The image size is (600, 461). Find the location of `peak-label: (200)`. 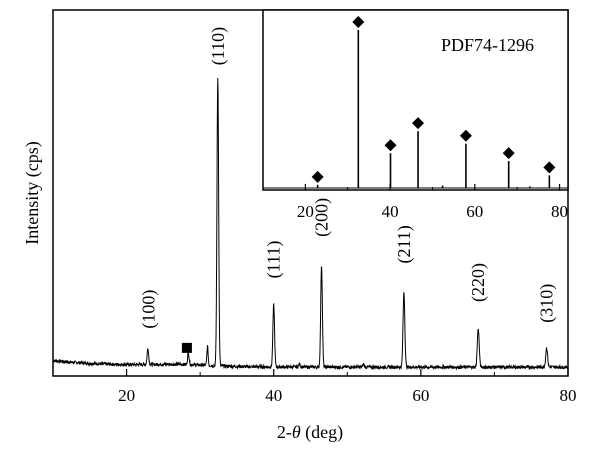

peak-label: (200) is located at coordinates (322, 217).